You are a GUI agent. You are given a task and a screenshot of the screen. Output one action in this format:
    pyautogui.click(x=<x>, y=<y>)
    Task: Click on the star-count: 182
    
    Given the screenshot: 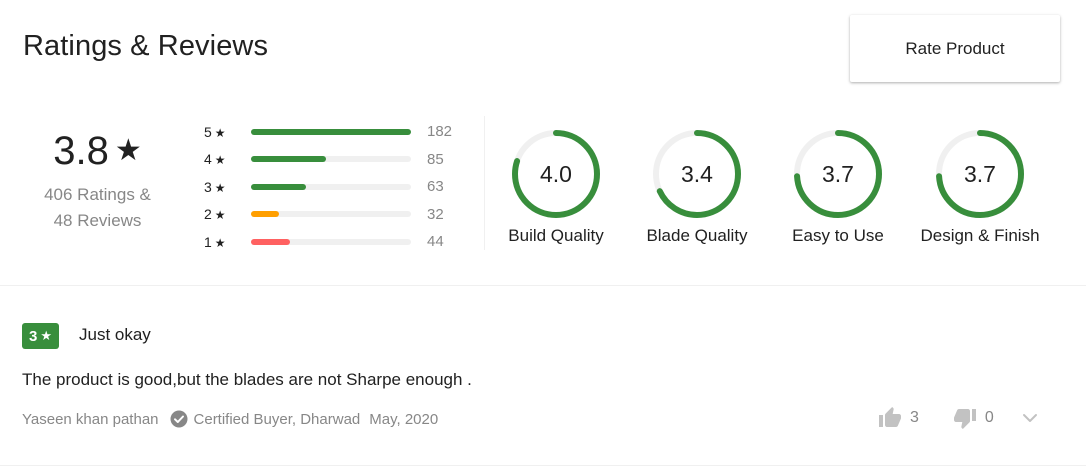 What is the action you would take?
    pyautogui.click(x=440, y=132)
    